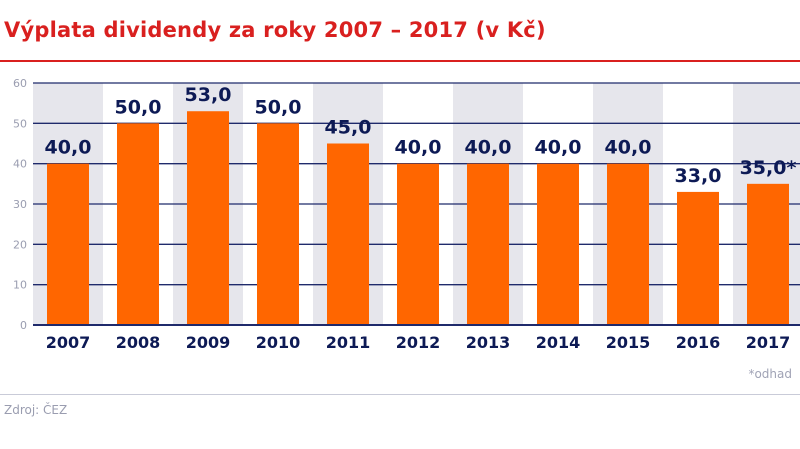  Describe the element at coordinates (698, 176) in the screenshot. I see `data-label: 33,0` at that location.